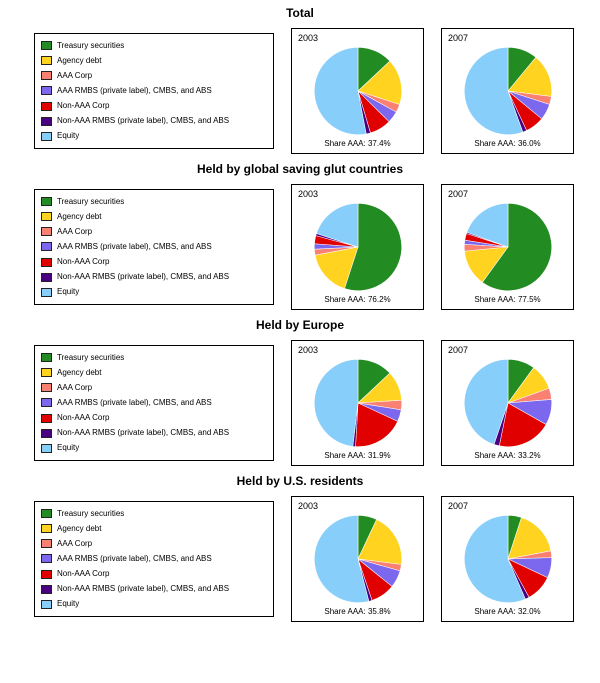 The width and height of the screenshot is (600, 683). I want to click on pie-panel-2003: 2003 Share AAA: 35.8%, so click(357, 559).